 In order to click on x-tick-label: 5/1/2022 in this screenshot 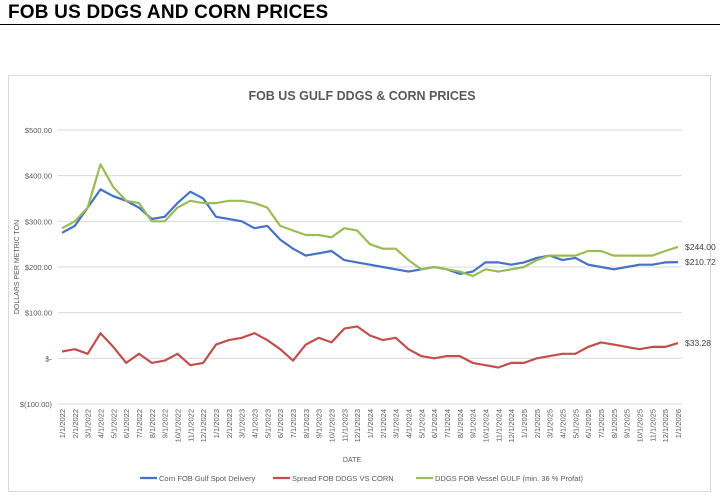, I will do `click(113, 423)`.